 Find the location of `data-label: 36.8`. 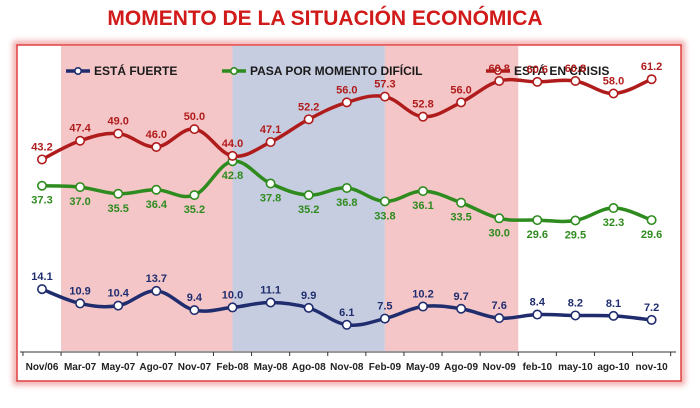

data-label: 36.8 is located at coordinates (346, 203).